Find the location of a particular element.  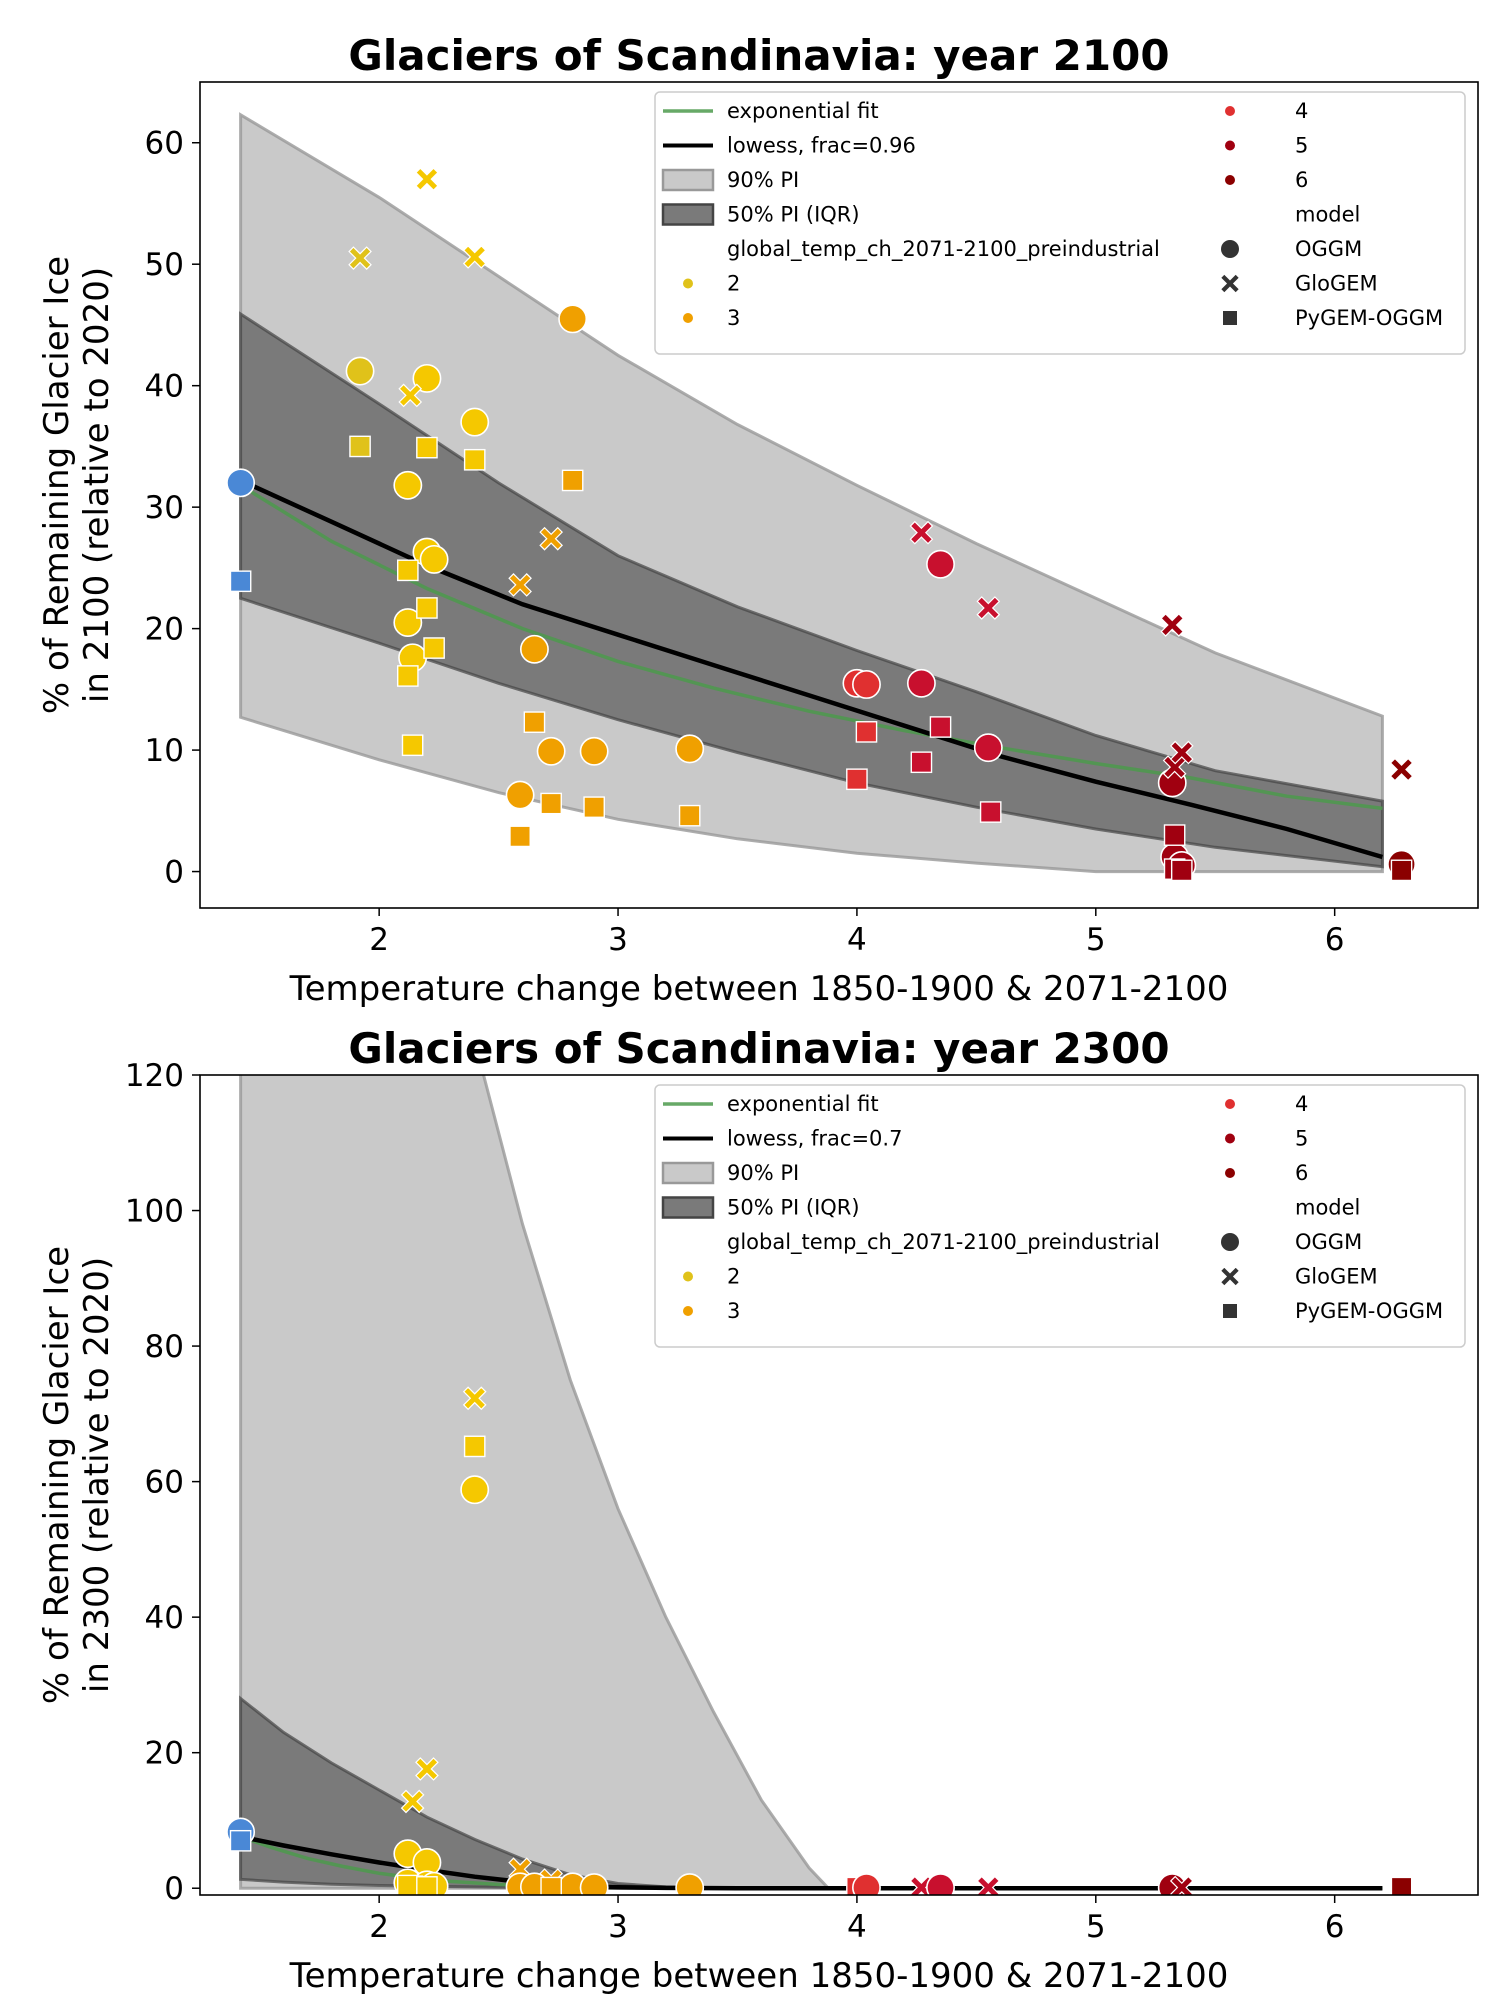

y-tick-label: 100 is located at coordinates (154, 1212).